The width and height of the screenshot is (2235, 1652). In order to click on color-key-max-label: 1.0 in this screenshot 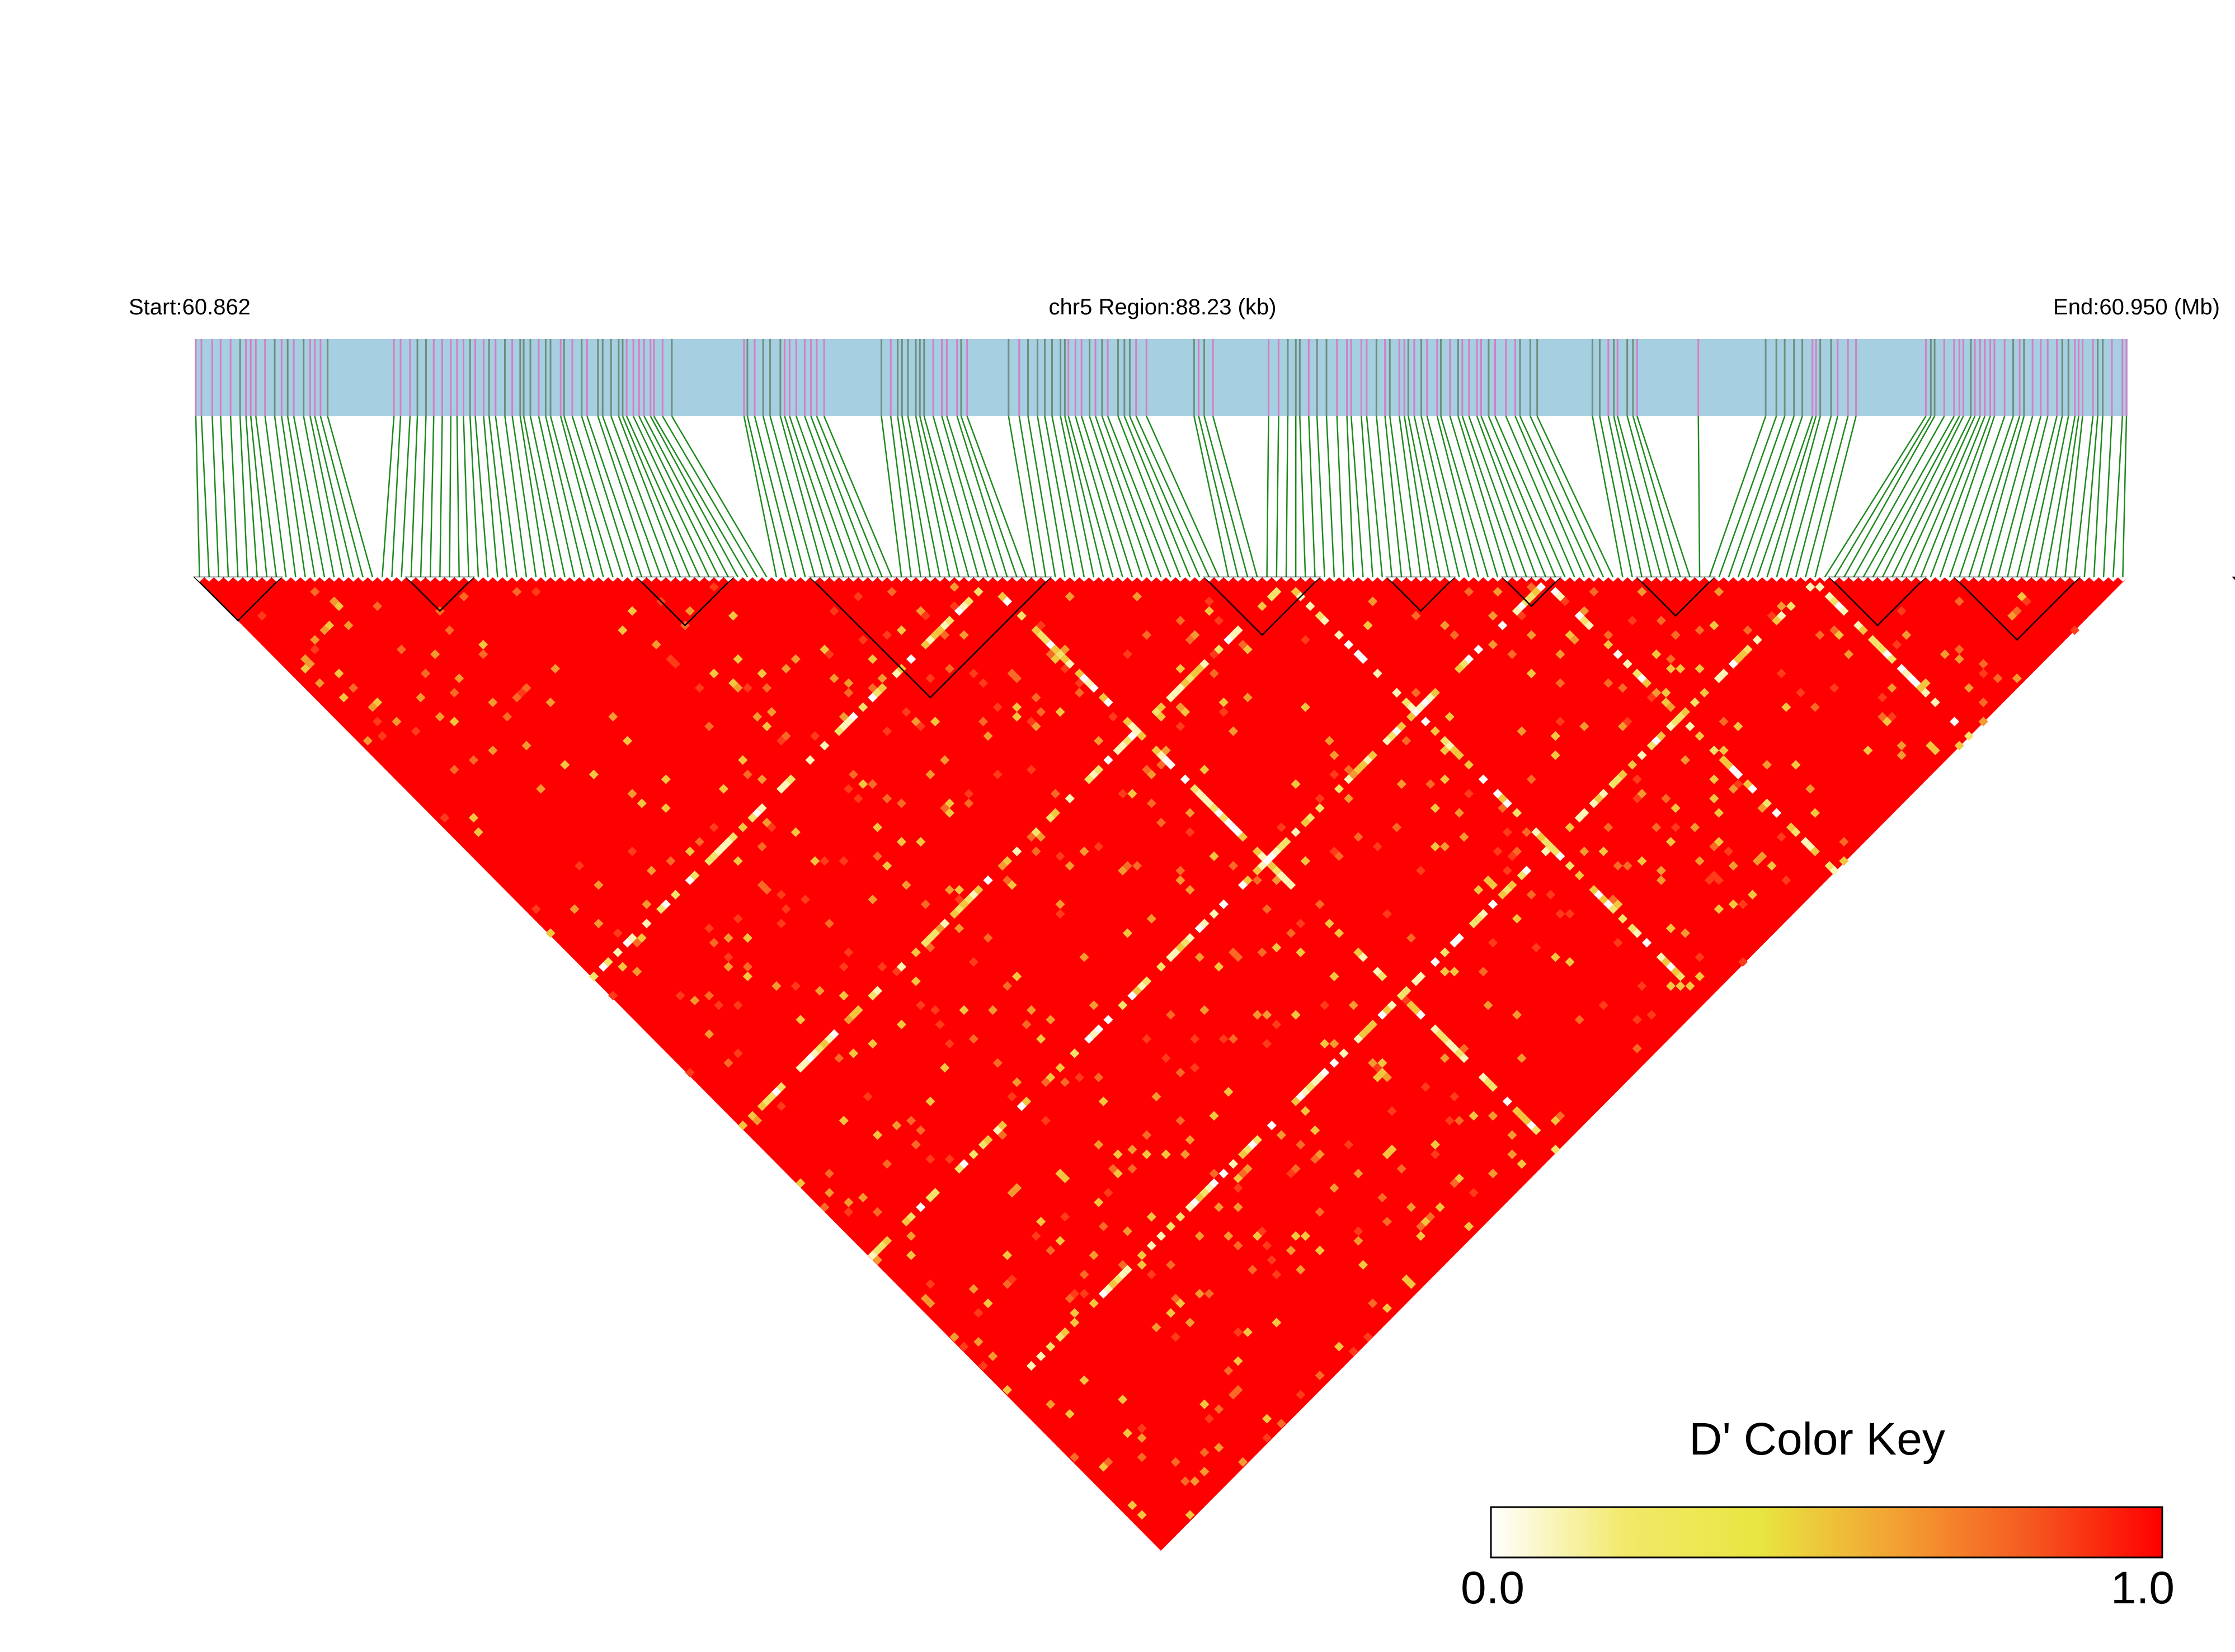, I will do `click(2143, 1588)`.